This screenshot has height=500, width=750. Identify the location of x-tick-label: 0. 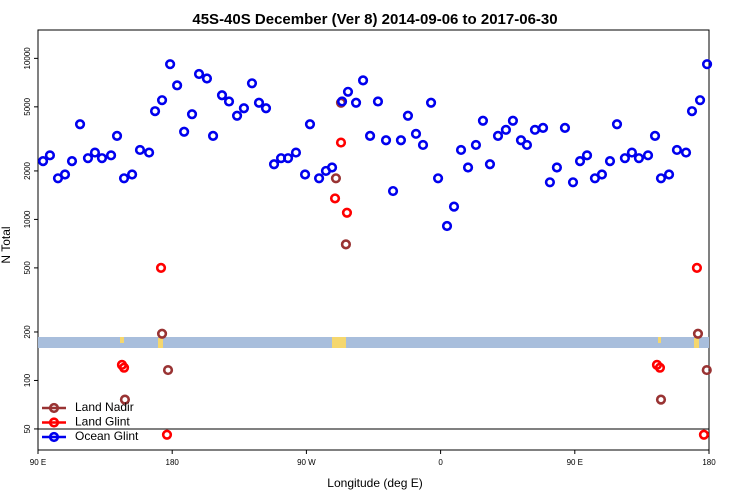
(440, 462).